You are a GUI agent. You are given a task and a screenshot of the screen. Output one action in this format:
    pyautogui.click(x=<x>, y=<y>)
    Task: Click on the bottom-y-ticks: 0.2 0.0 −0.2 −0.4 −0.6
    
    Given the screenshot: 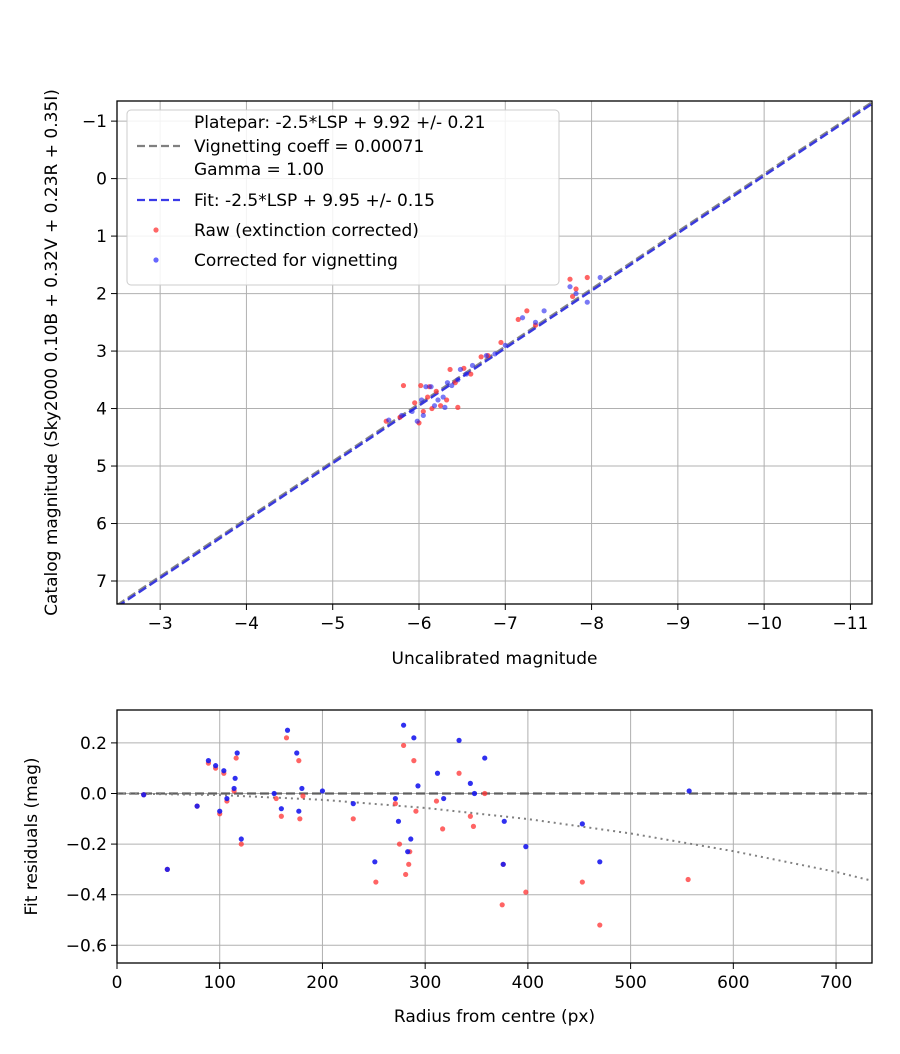 What is the action you would take?
    pyautogui.click(x=91, y=845)
    